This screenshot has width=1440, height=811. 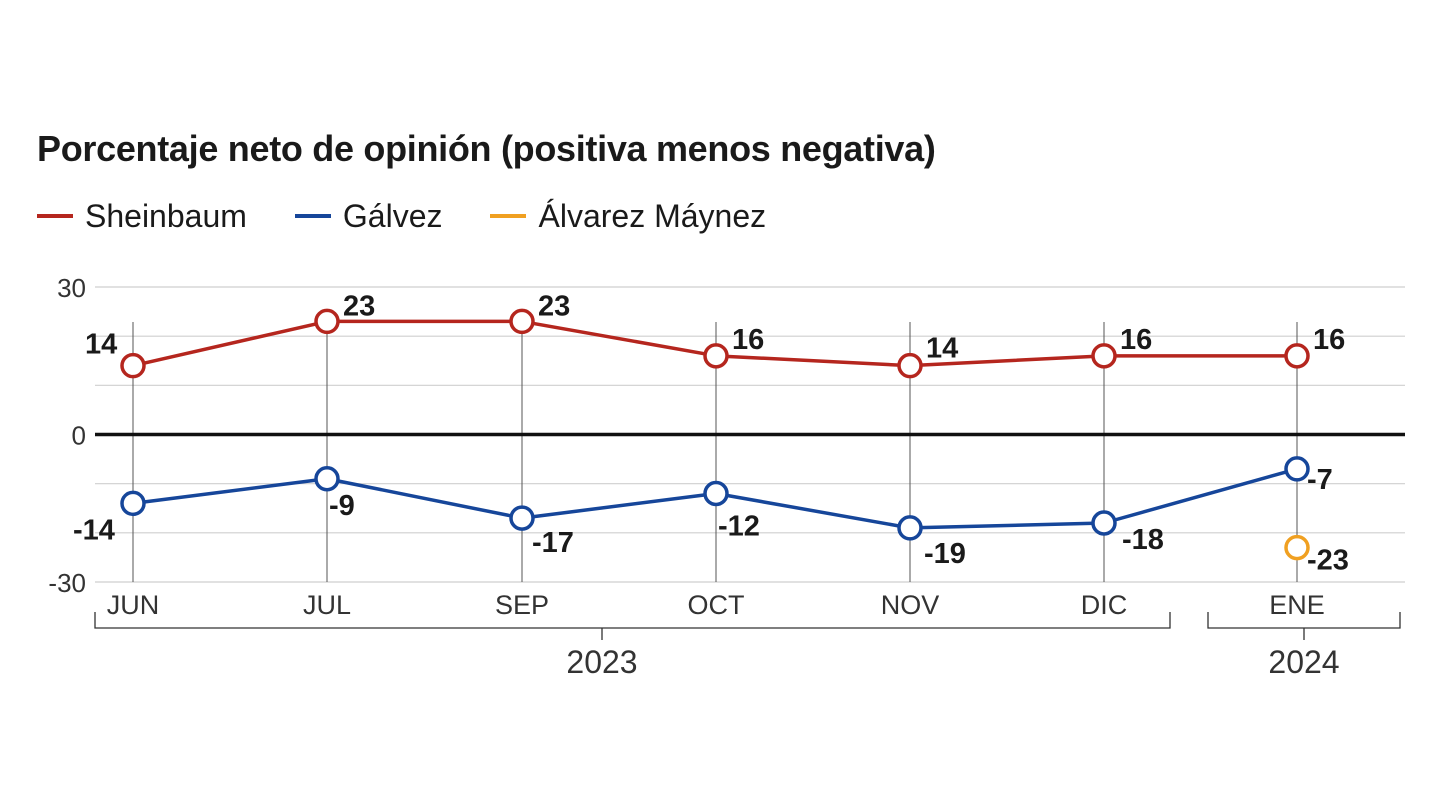 What do you see at coordinates (716, 605) in the screenshot?
I see `x-tick-label: OCT` at bounding box center [716, 605].